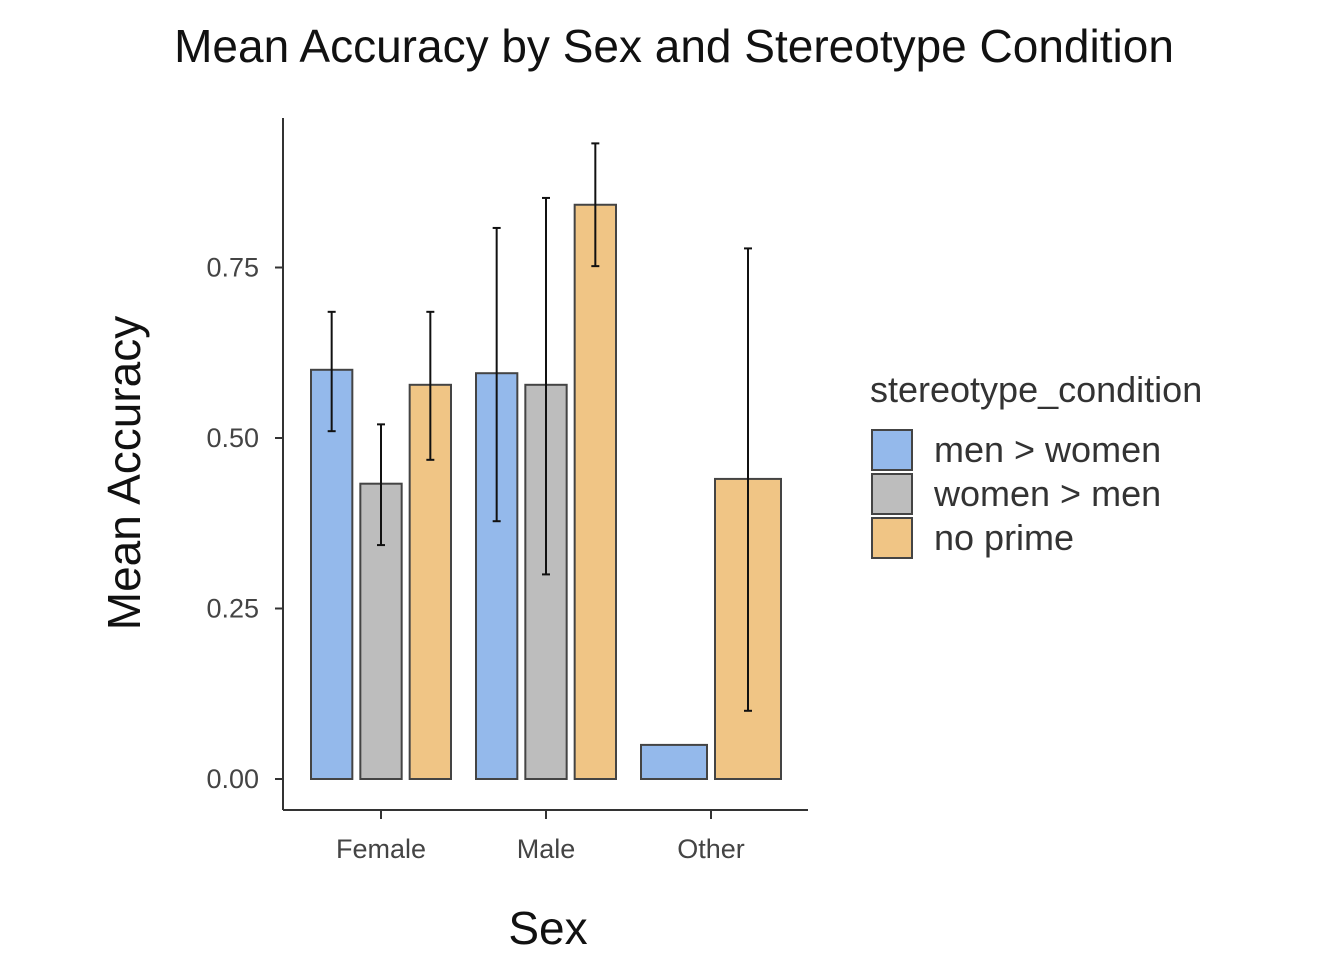 The height and width of the screenshot is (960, 1344). What do you see at coordinates (1047, 493) in the screenshot?
I see `legend-label: women > men` at bounding box center [1047, 493].